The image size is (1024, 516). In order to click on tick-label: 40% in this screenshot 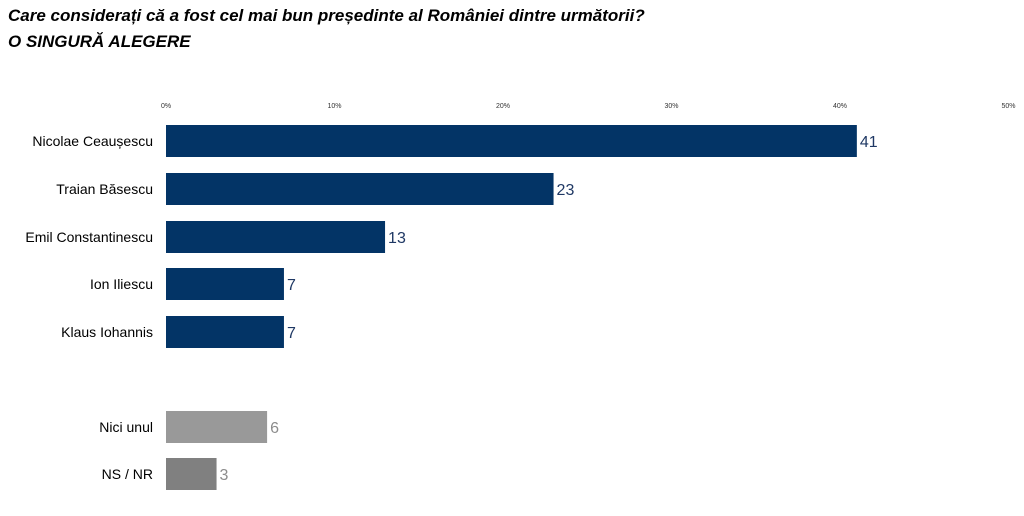, I will do `click(840, 106)`.